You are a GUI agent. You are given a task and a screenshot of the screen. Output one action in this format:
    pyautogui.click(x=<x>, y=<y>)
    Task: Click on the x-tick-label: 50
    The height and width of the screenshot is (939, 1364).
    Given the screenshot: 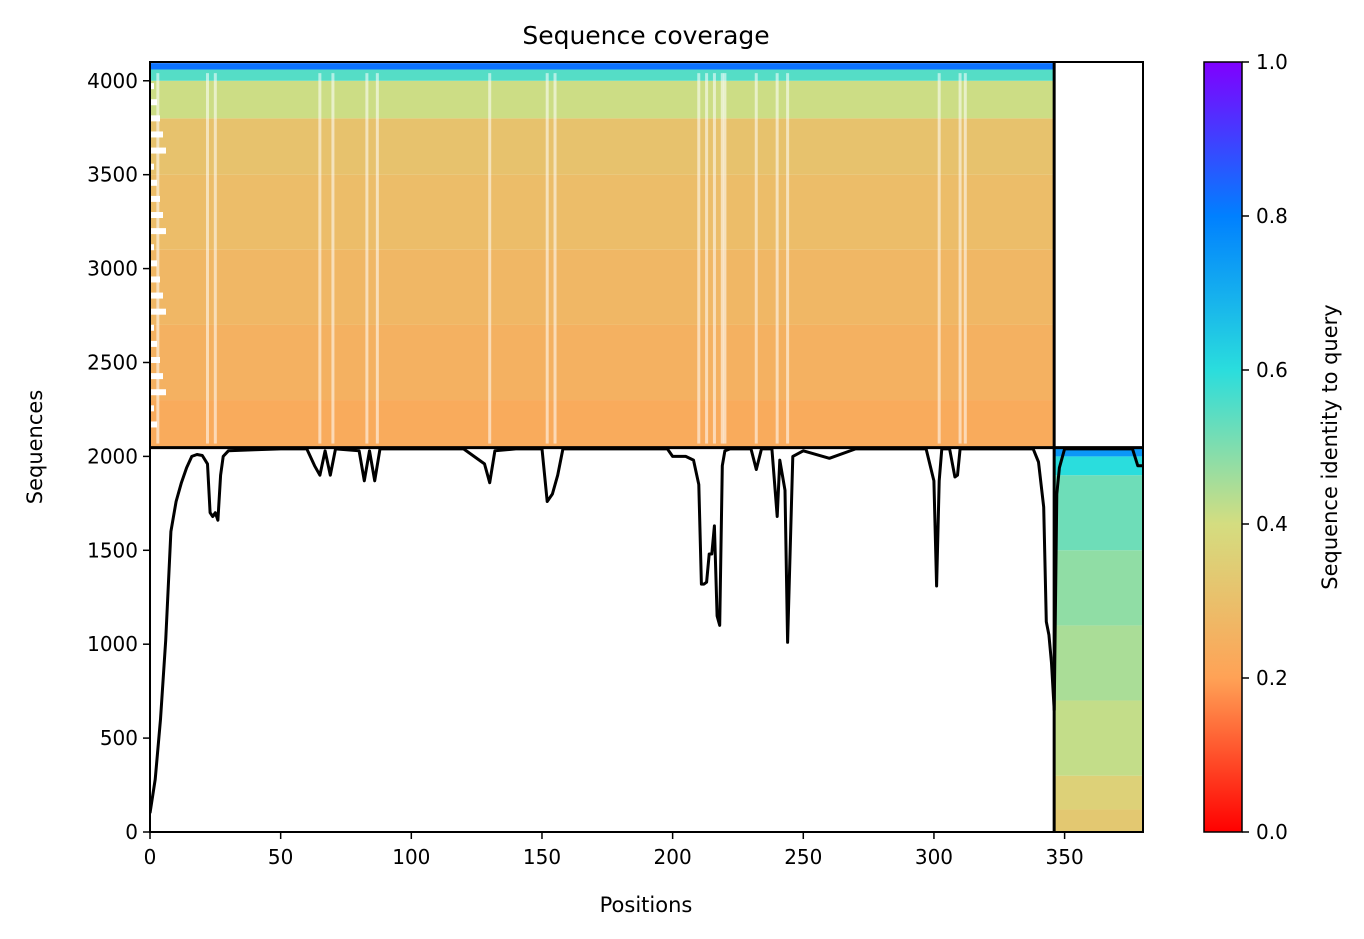 What is the action you would take?
    pyautogui.click(x=280, y=857)
    